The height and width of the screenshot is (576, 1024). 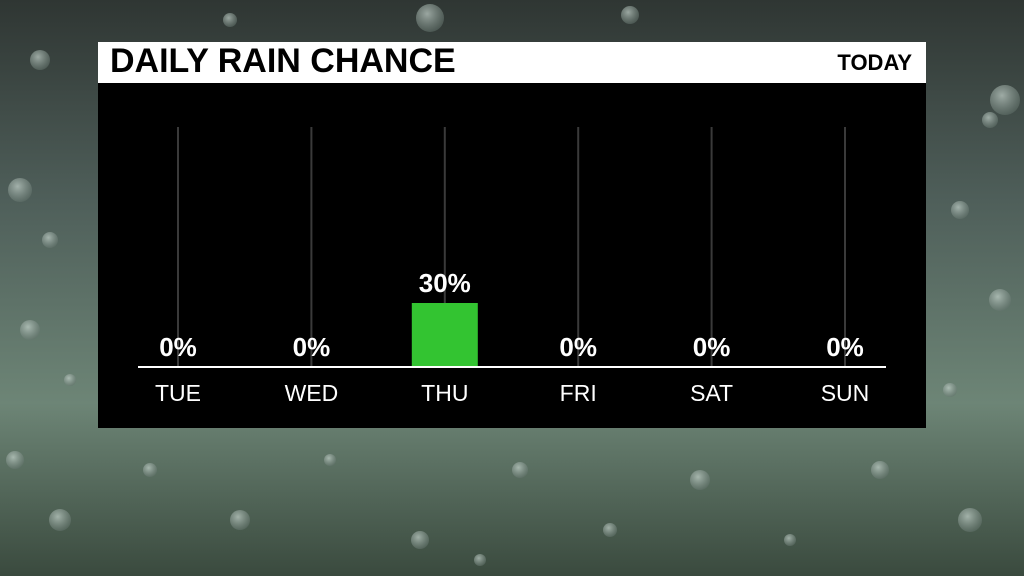 I want to click on x-tick-label: SUN, so click(x=845, y=393).